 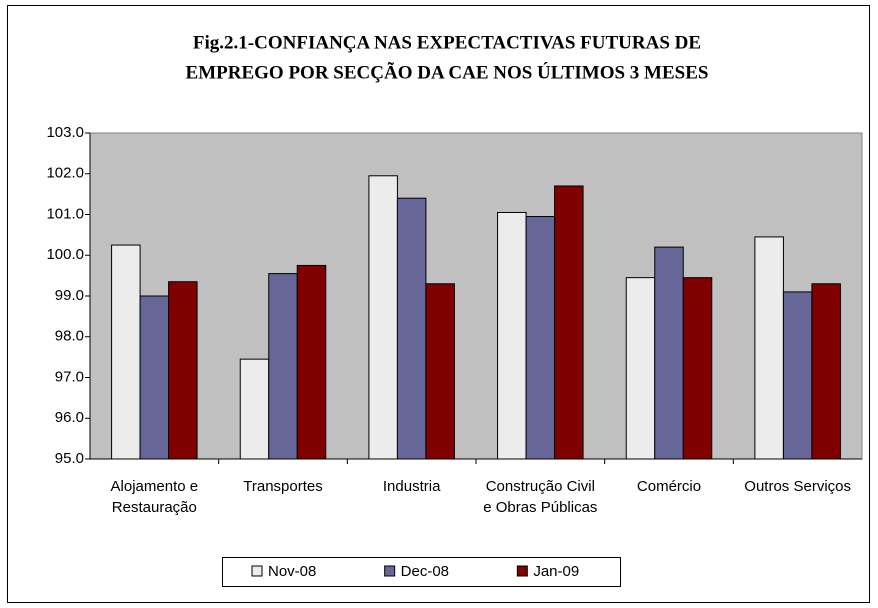 What do you see at coordinates (65, 213) in the screenshot?
I see `y-tick-label: 101.0` at bounding box center [65, 213].